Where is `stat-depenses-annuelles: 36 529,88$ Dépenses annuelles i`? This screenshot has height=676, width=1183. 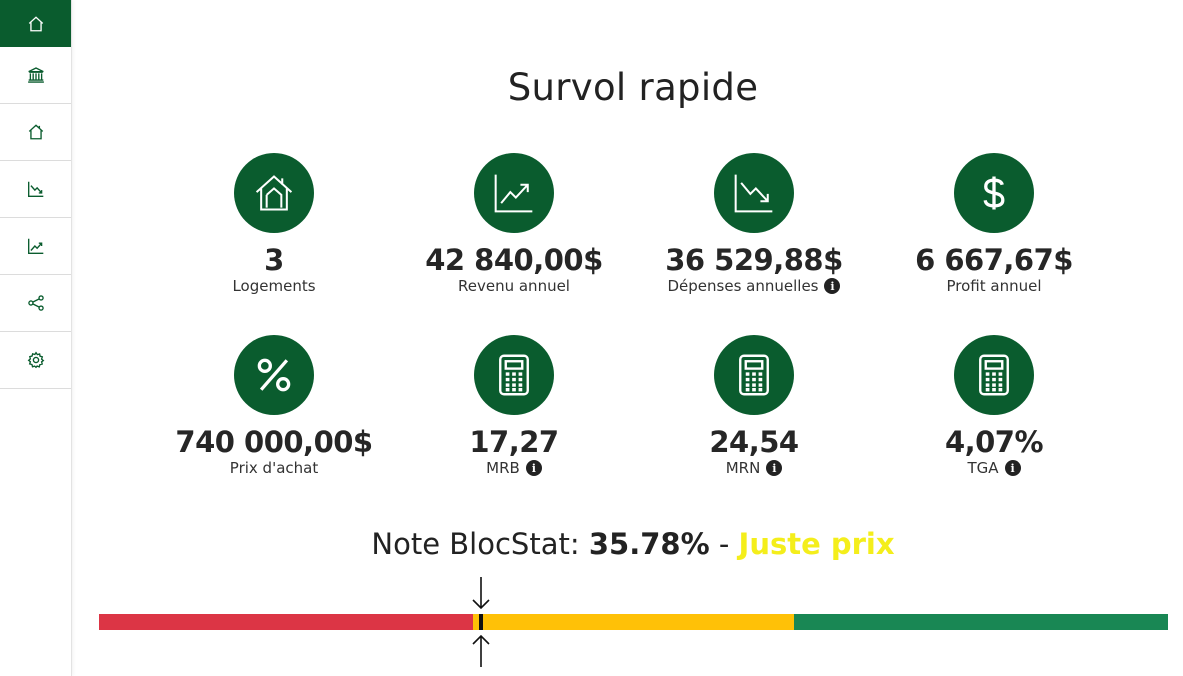 stat-depenses-annuelles: 36 529,88$ Dépenses annuelles i is located at coordinates (754, 224).